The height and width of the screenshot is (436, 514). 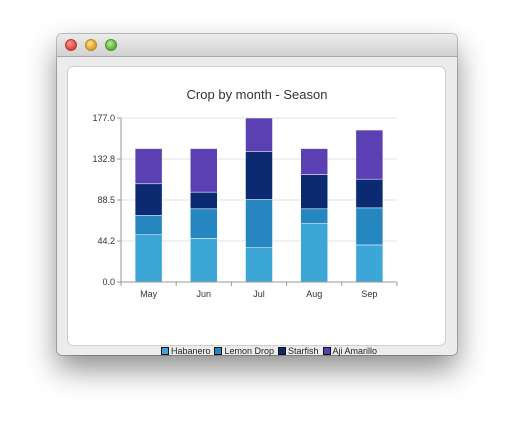 What do you see at coordinates (71, 45) in the screenshot?
I see `close-button` at bounding box center [71, 45].